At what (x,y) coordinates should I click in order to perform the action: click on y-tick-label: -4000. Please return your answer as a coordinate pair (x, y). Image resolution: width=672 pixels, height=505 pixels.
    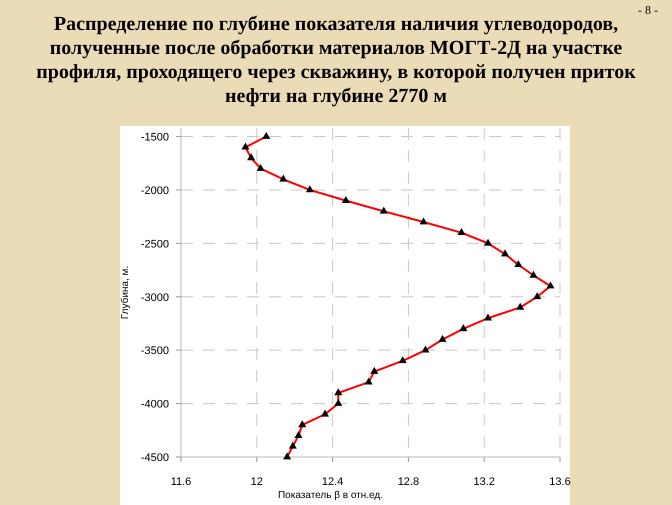
    Looking at the image, I should click on (154, 404).